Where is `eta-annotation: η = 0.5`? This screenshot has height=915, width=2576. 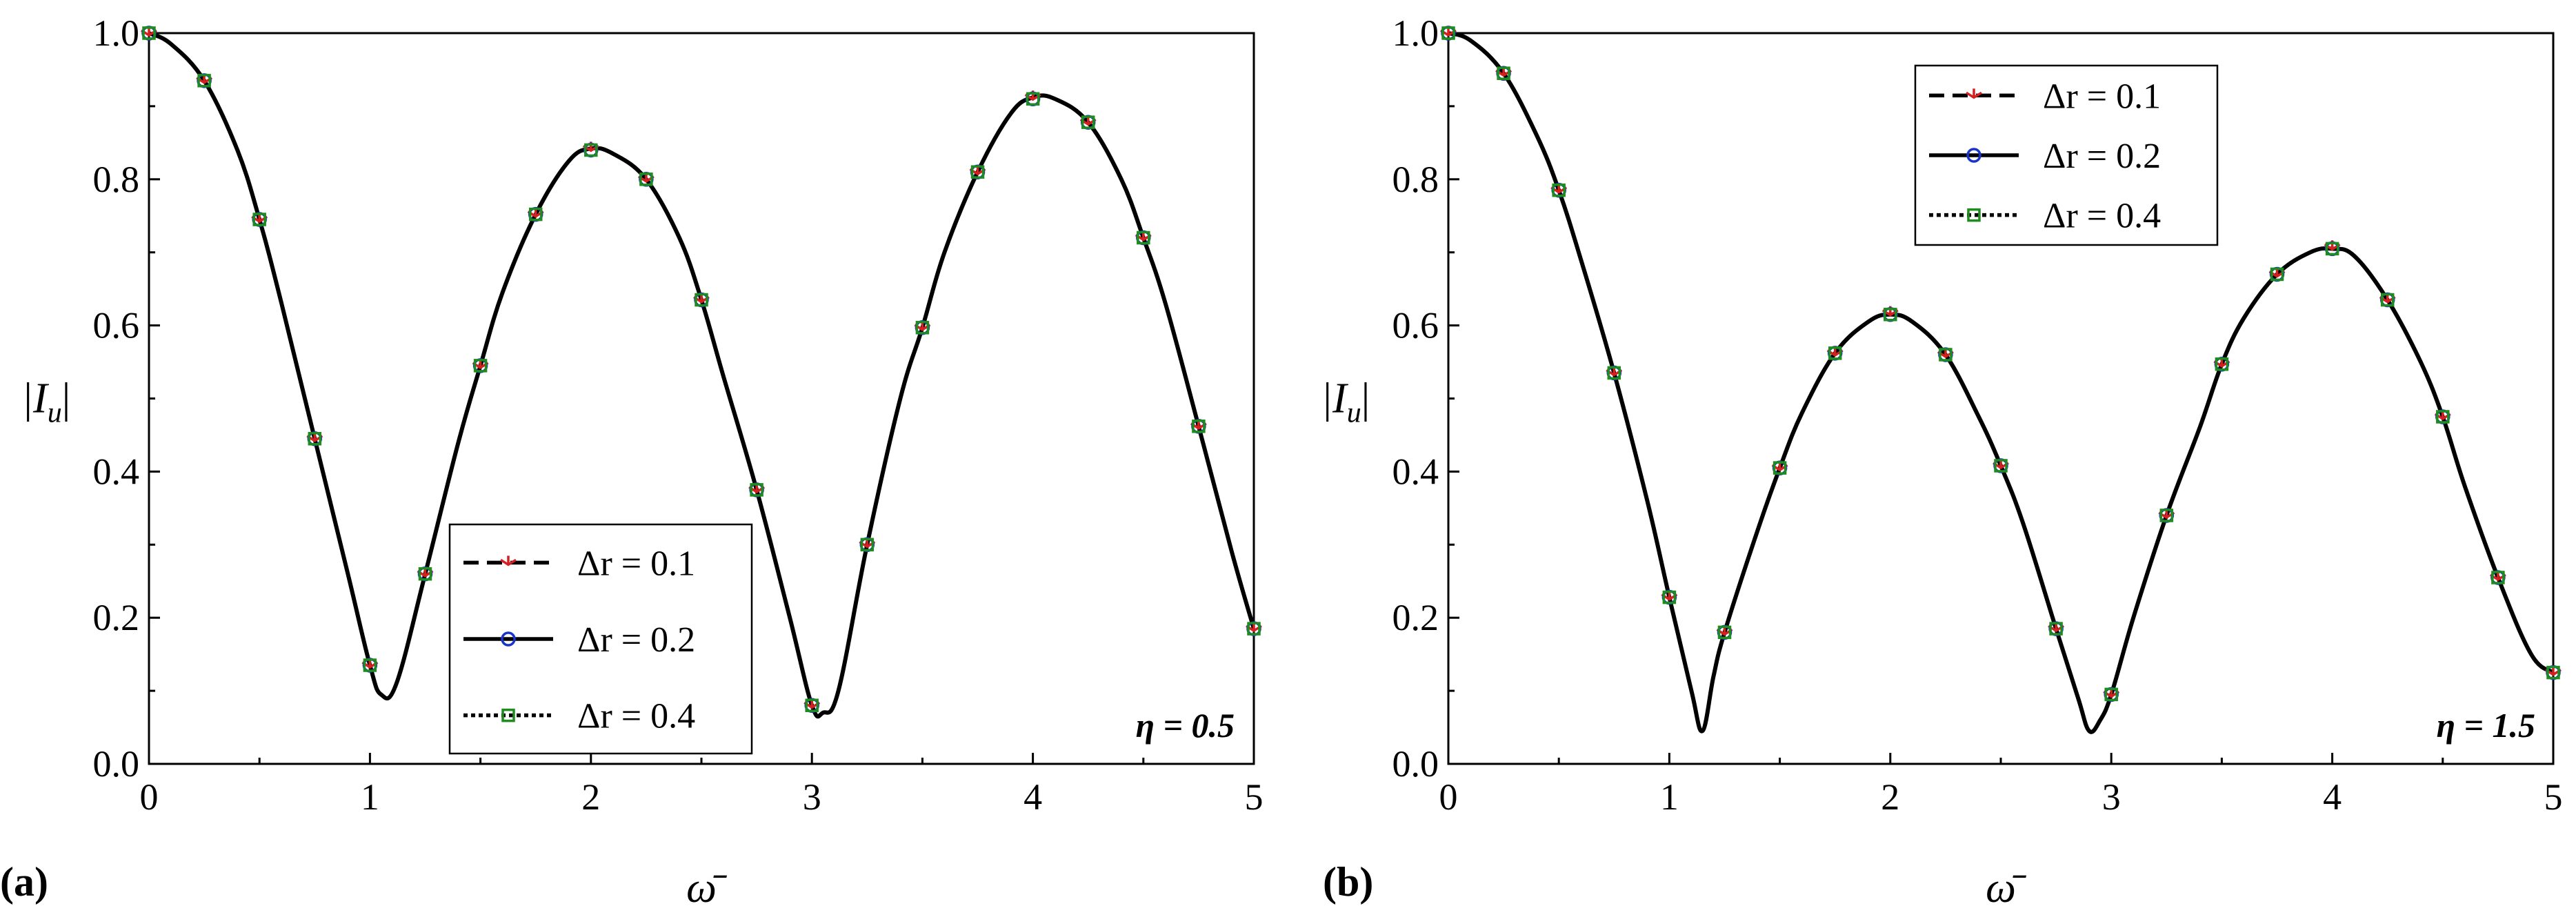
eta-annotation: η = 0.5 is located at coordinates (1185, 725).